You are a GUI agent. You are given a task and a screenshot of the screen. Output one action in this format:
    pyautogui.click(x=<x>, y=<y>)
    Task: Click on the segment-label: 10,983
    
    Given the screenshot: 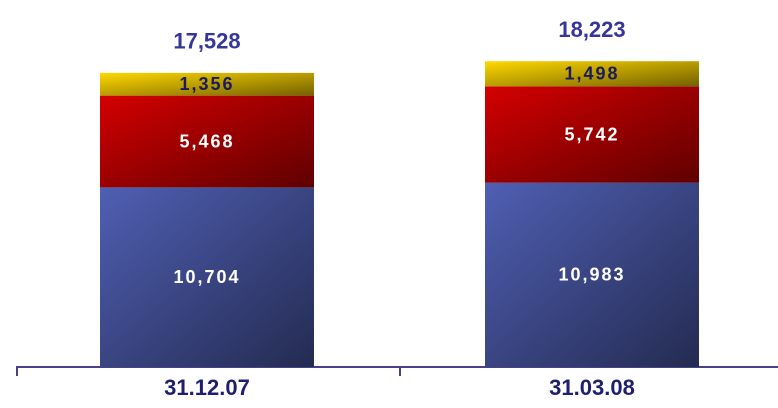 What is the action you would take?
    pyautogui.click(x=591, y=275)
    